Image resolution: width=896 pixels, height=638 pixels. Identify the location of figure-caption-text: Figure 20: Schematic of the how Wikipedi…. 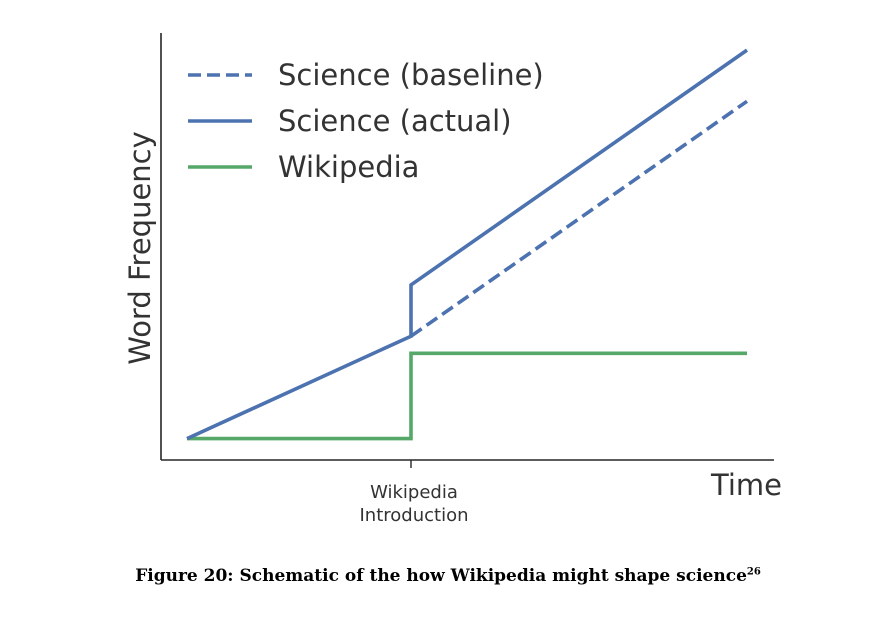
(441, 576).